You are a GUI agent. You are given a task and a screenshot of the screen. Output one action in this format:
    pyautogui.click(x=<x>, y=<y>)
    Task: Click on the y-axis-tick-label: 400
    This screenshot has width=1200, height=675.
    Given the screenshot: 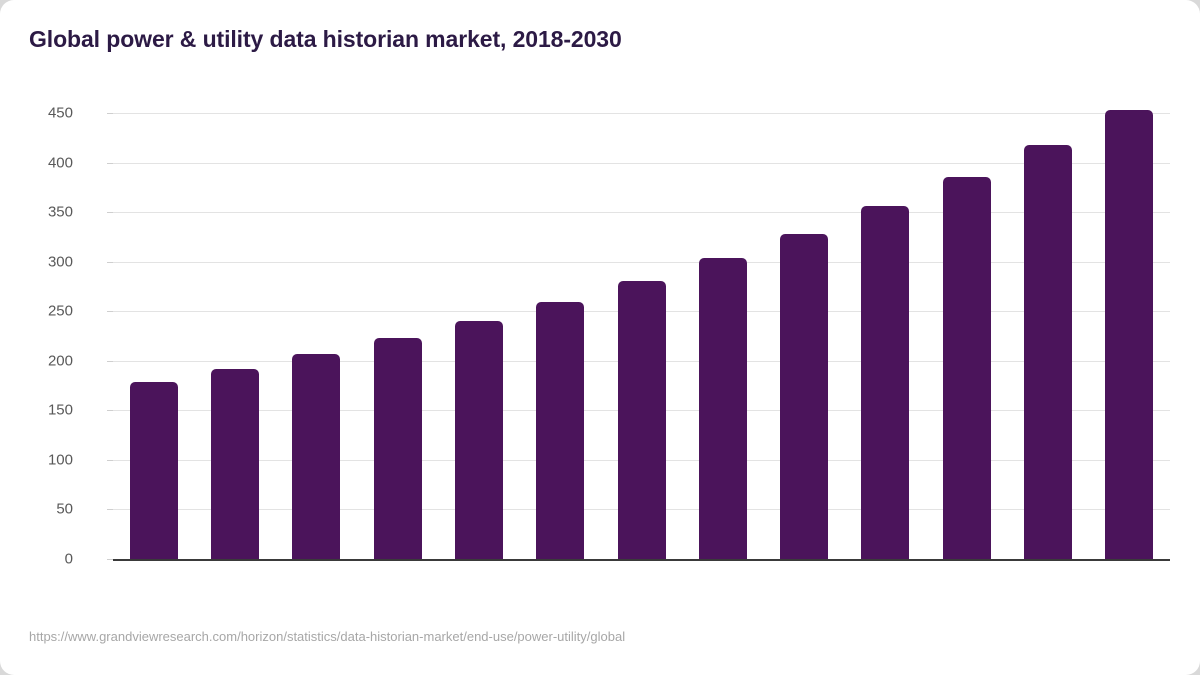 What is the action you would take?
    pyautogui.click(x=60, y=163)
    